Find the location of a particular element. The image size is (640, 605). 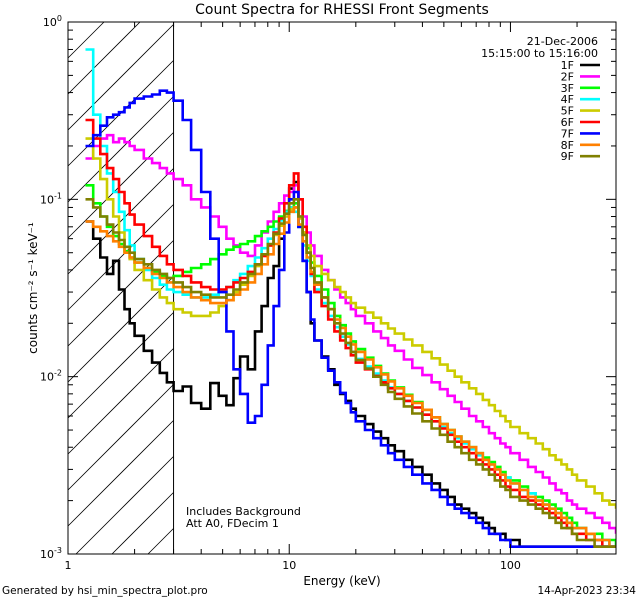

footer-generator: Generated by hsi_min_spectra_plot.pro is located at coordinates (105, 591).